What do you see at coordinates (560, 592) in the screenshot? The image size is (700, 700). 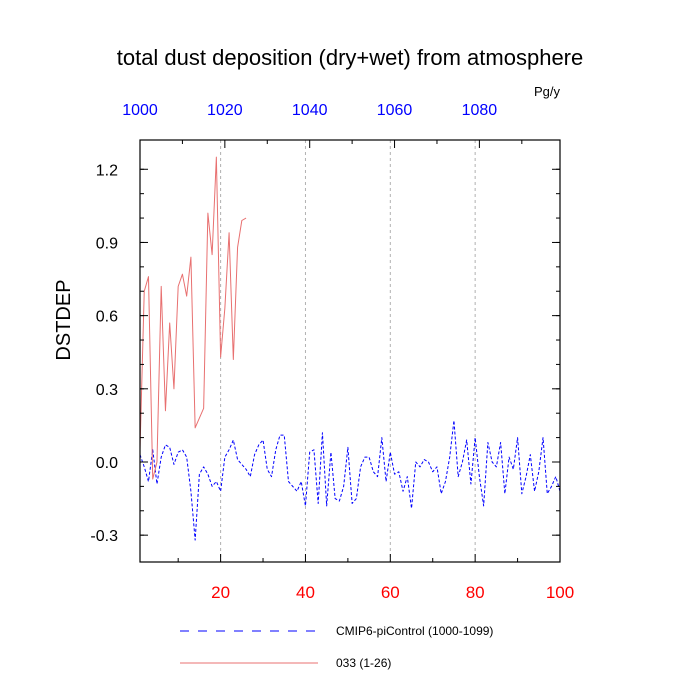 I see `x-tick-label: 100` at bounding box center [560, 592].